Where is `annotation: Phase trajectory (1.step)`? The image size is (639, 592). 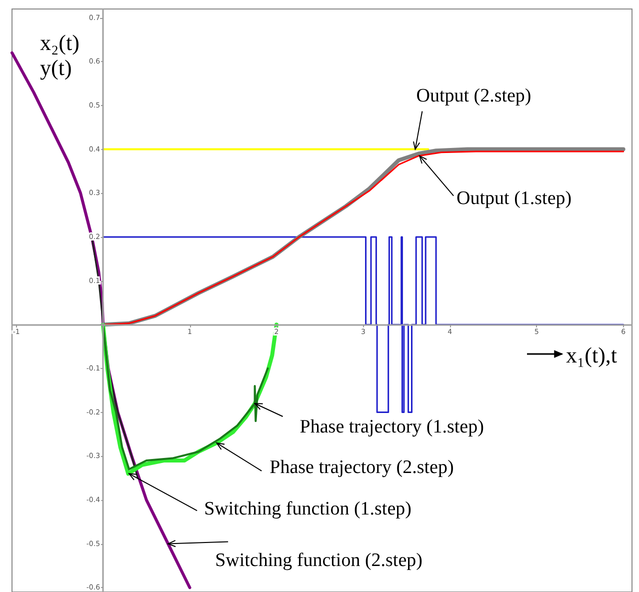 annotation: Phase trajectory (1.step) is located at coordinates (392, 427).